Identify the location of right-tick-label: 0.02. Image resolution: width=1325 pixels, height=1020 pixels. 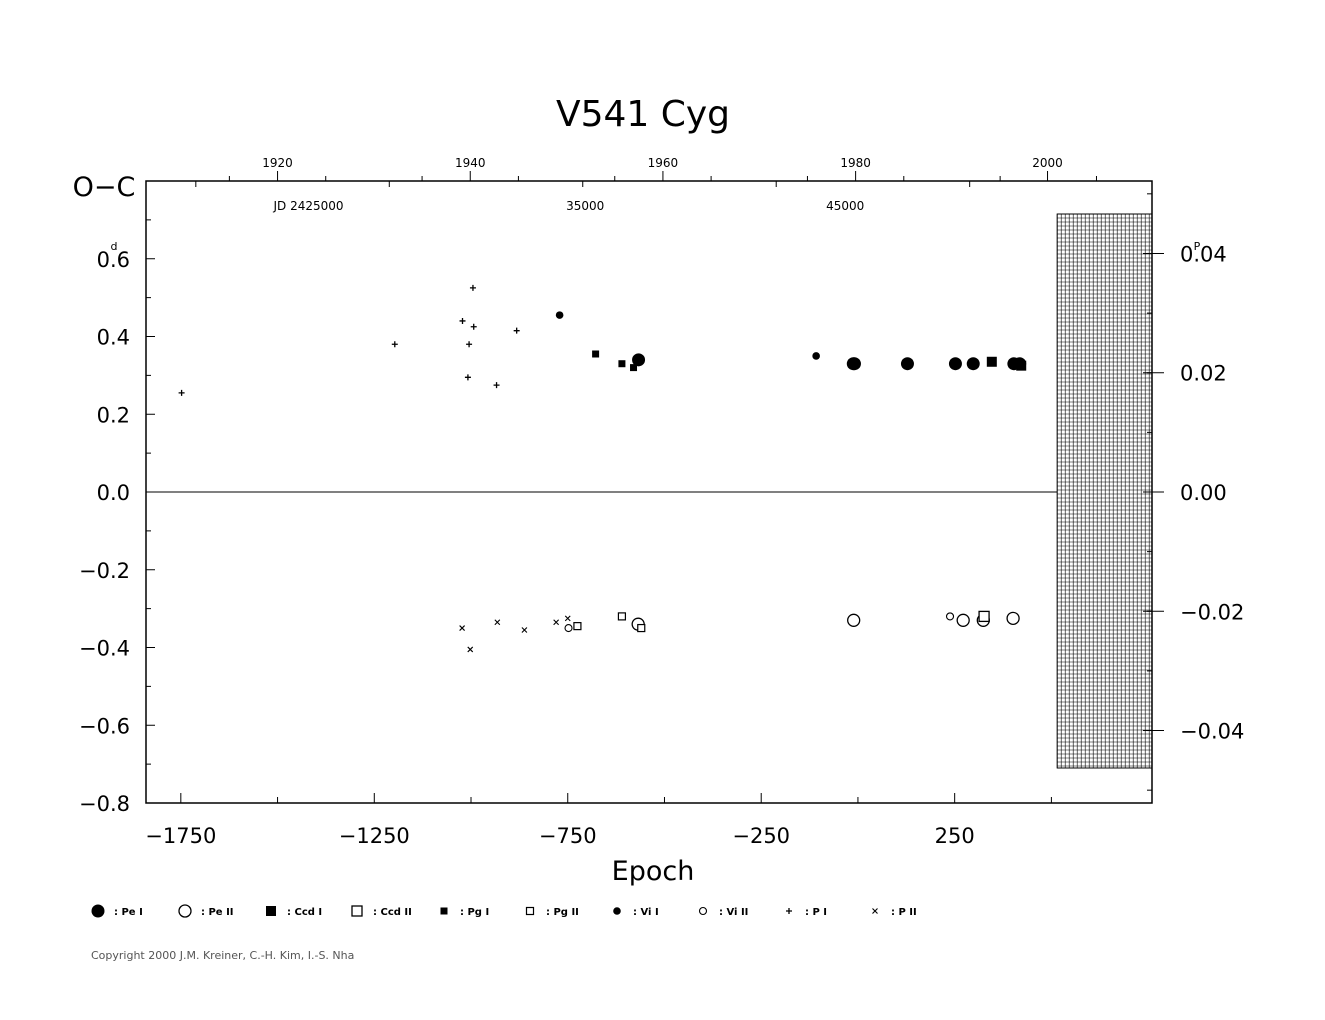
(1203, 374).